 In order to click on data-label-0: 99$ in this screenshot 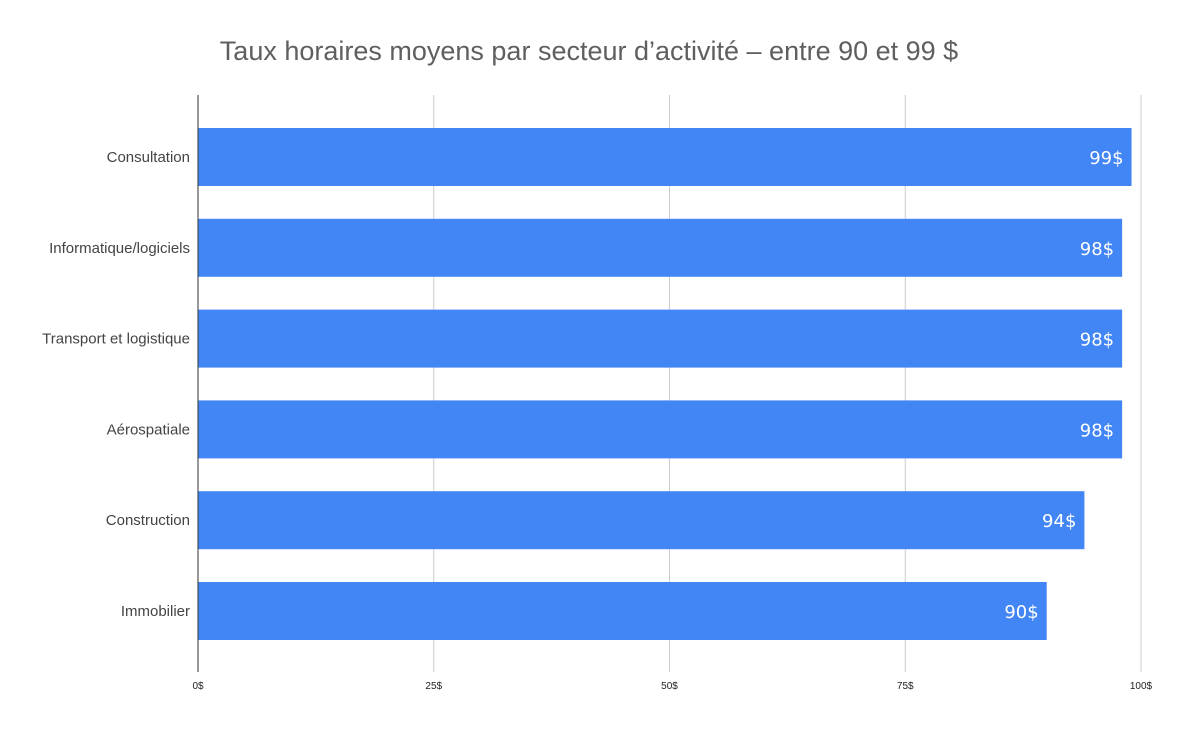, I will do `click(1106, 158)`.